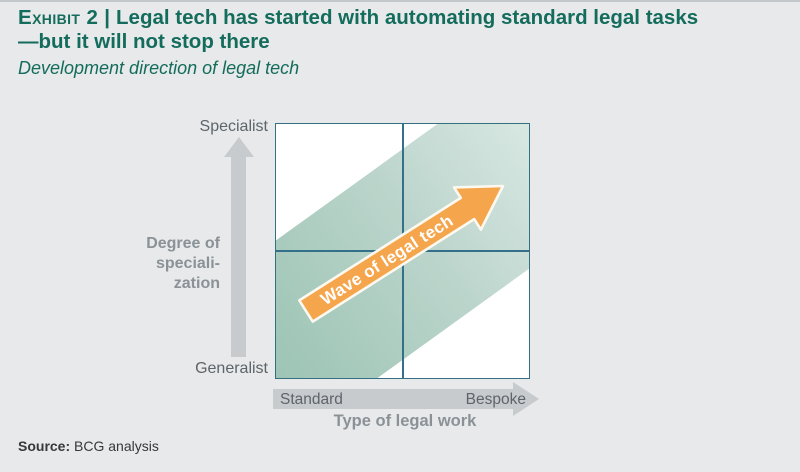 The height and width of the screenshot is (472, 800). I want to click on top-divider, so click(400, 1).